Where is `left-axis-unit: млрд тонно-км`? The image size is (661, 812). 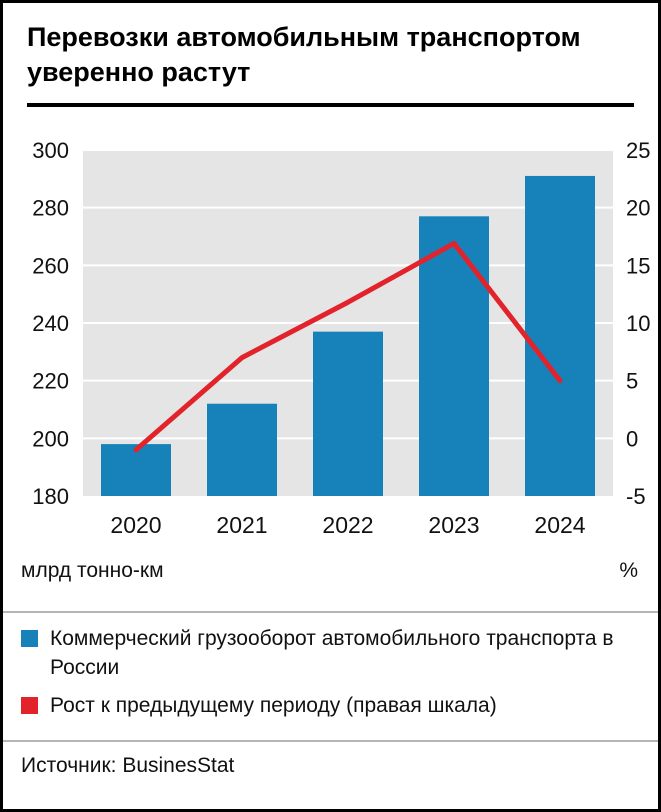
left-axis-unit: млрд тонно-км is located at coordinates (92, 571).